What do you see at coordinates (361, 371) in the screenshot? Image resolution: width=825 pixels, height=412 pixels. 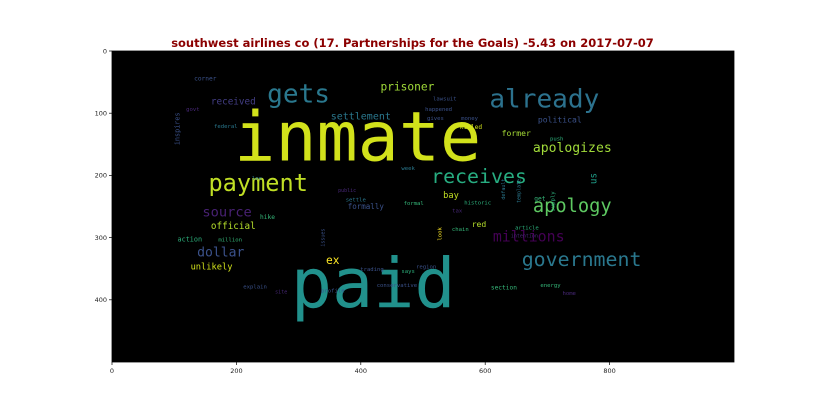 I see `x-tick-label: 400` at bounding box center [361, 371].